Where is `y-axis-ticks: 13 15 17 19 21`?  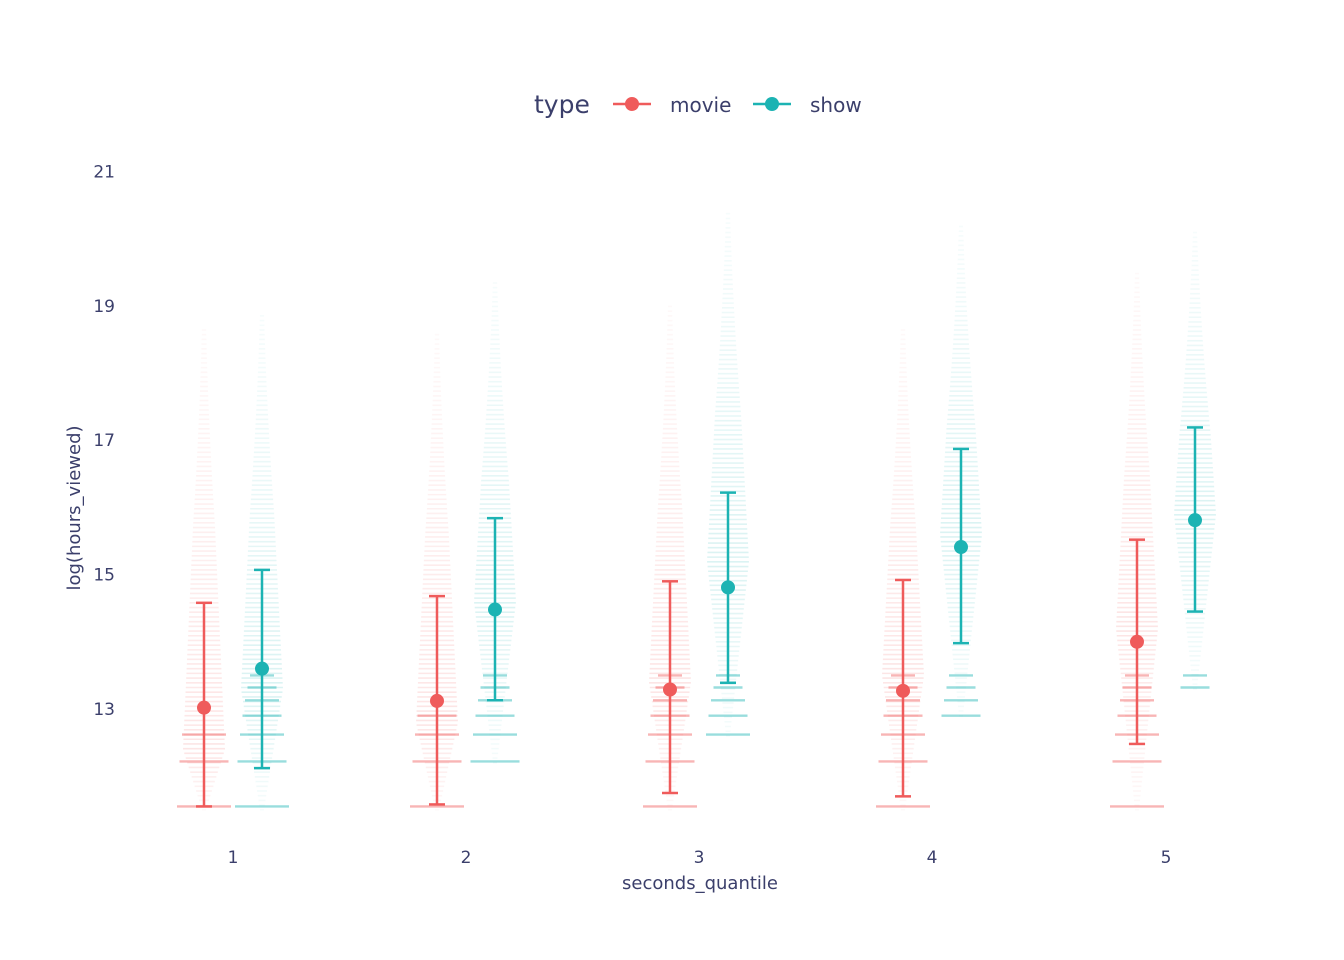 y-axis-ticks: 13 15 17 19 21 is located at coordinates (104, 441).